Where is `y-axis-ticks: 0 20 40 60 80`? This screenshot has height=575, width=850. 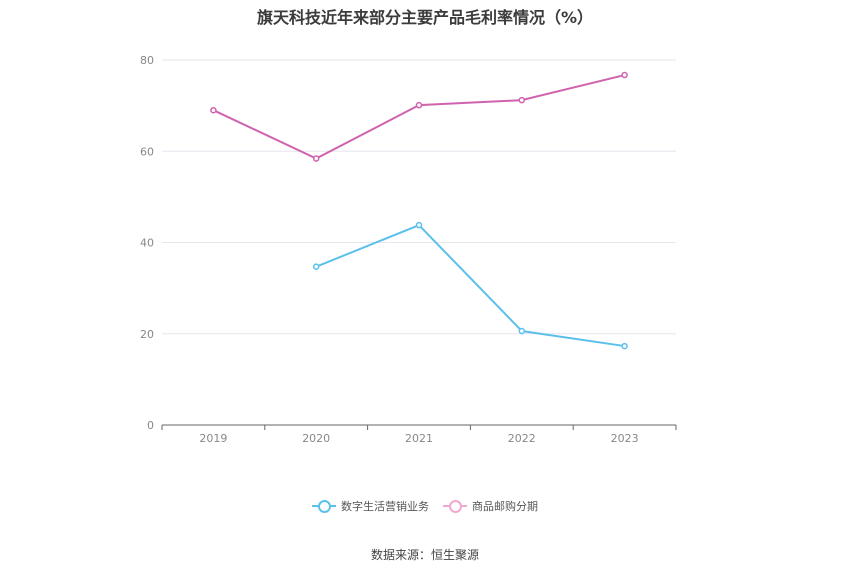 y-axis-ticks: 0 20 40 60 80 is located at coordinates (147, 243).